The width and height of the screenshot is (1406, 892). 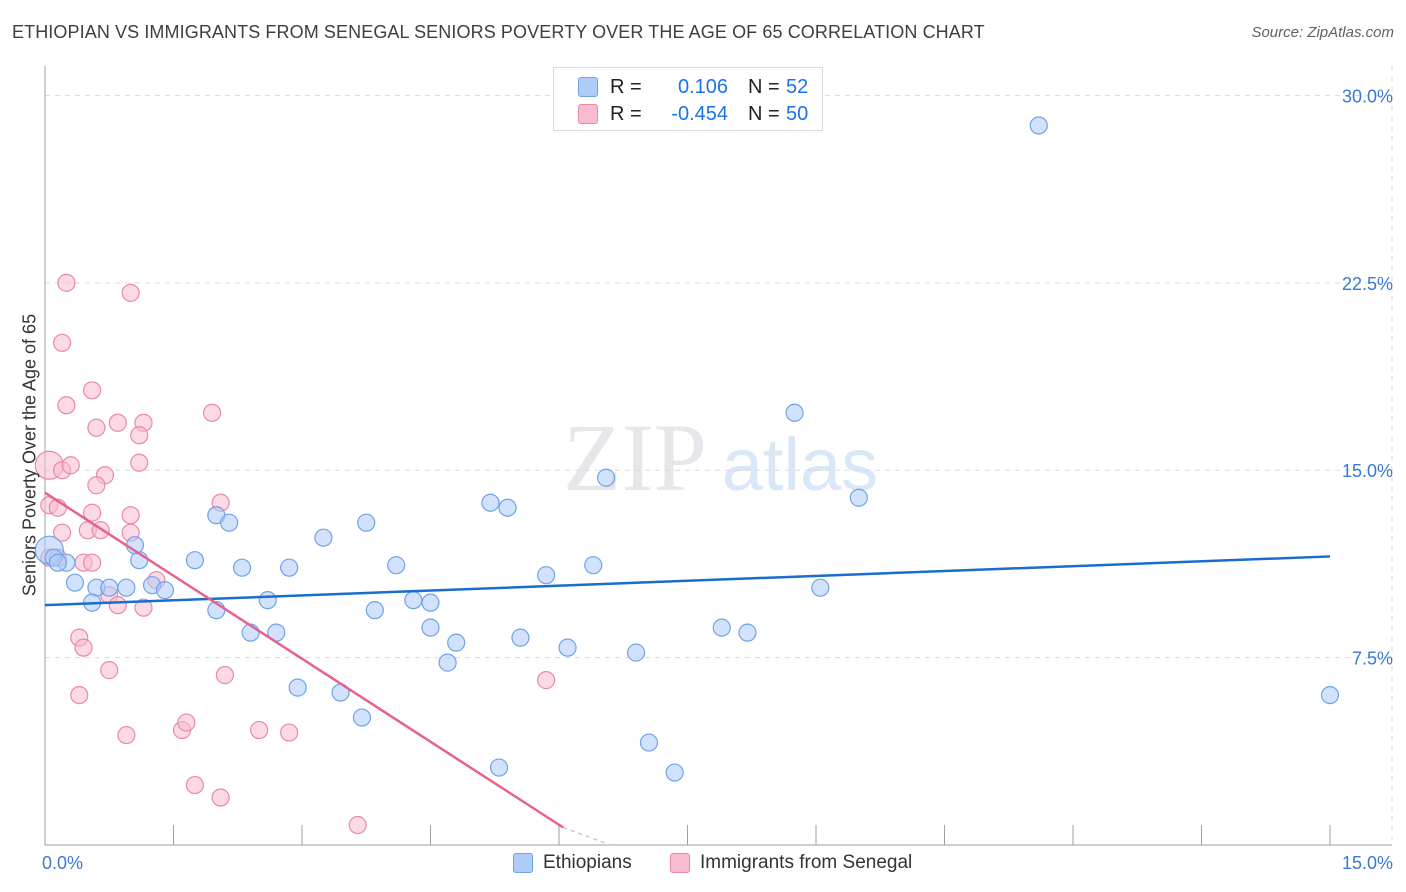 I want to click on legend-row-senegal: R = -0.454 N = 50, so click(x=693, y=114).